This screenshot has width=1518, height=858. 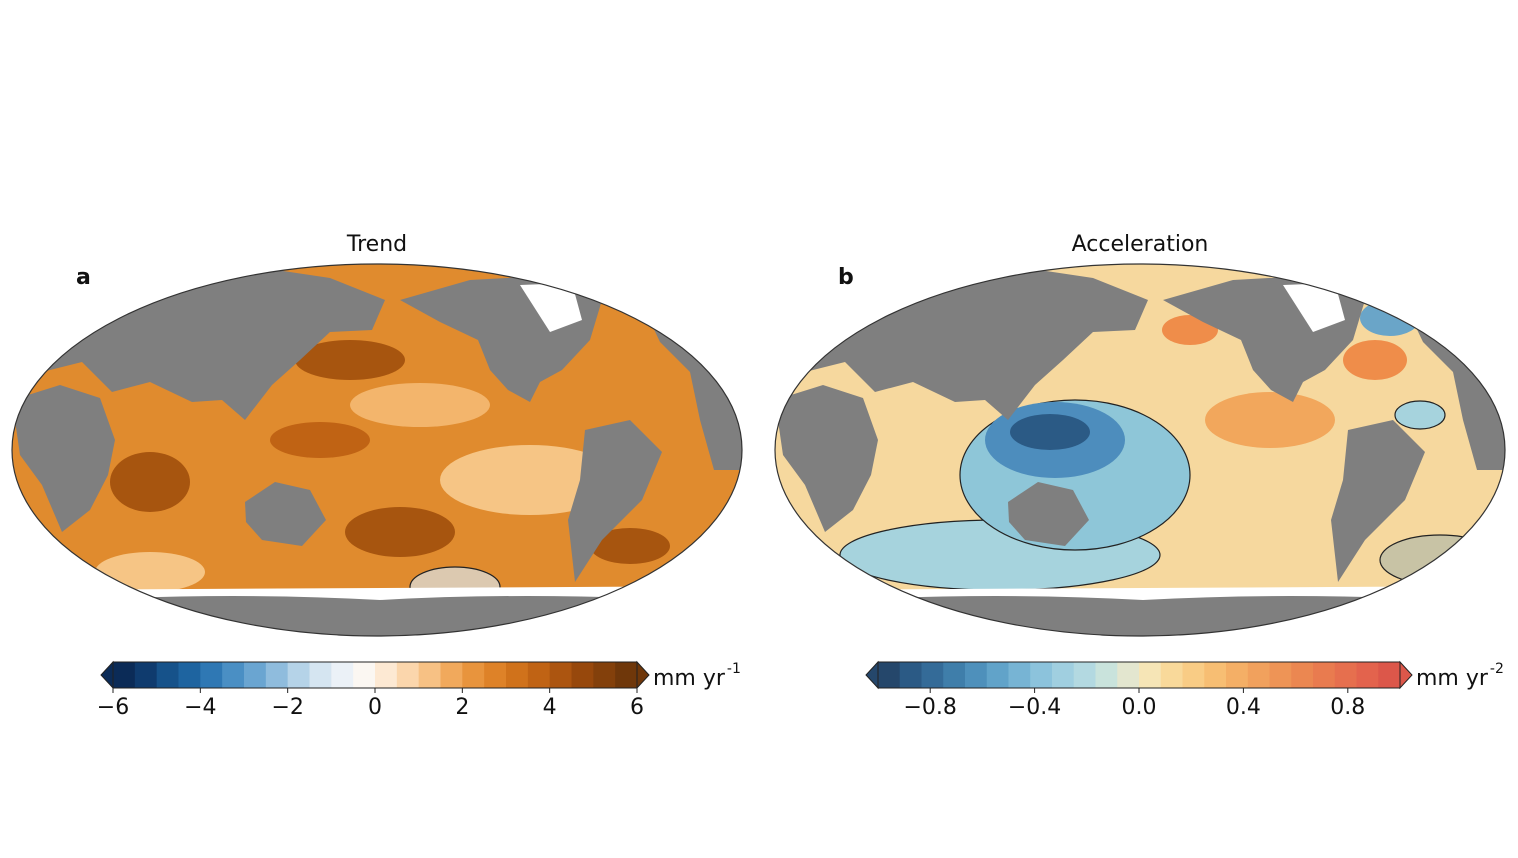 I want to click on colorbar-unit-exponent: -1, so click(x=734, y=669).